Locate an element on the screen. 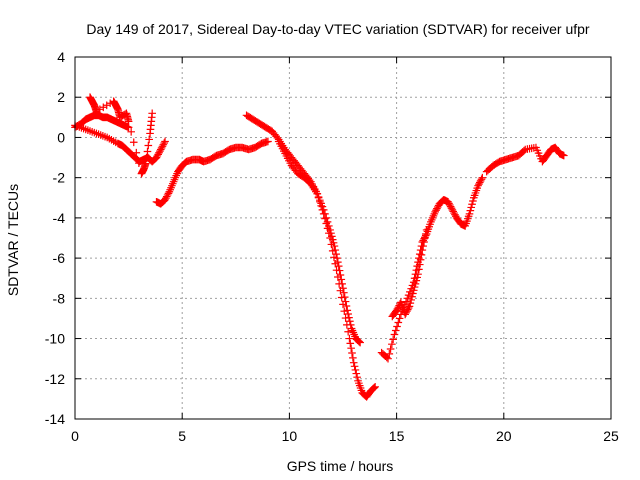 The image size is (640, 480). series-evening is located at coordinates (525, 159).